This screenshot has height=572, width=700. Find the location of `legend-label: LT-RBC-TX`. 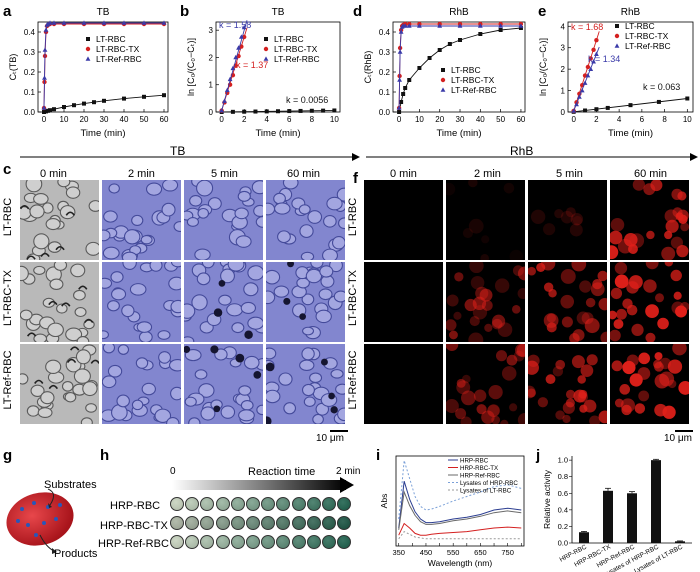

legend-label: LT-RBC-TX is located at coordinates (647, 36).